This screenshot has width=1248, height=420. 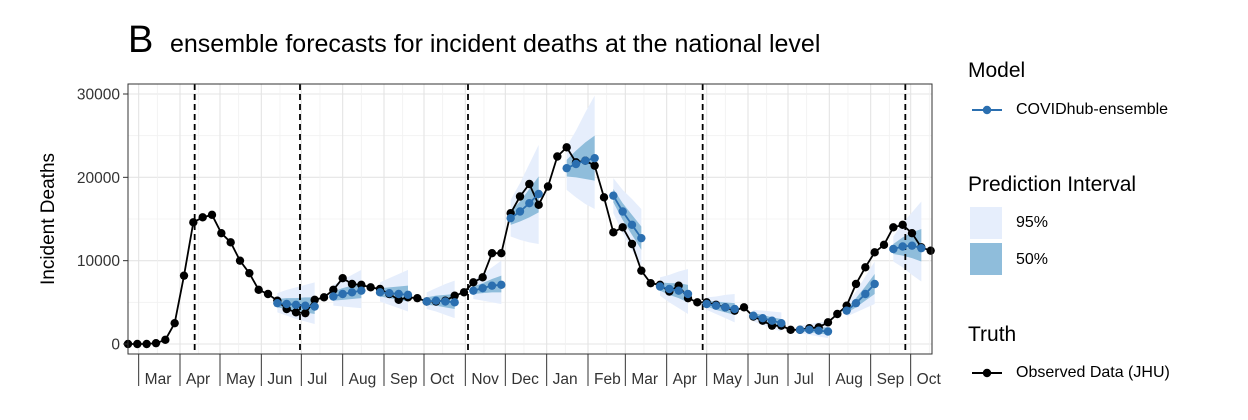 What do you see at coordinates (1032, 259) in the screenshot?
I see `legend-50-label: 50%` at bounding box center [1032, 259].